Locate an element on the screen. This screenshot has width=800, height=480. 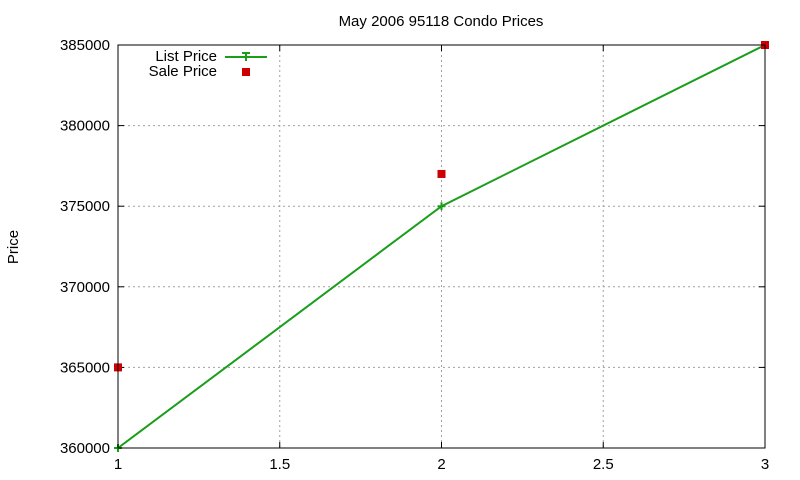
x-tick-label: 1 is located at coordinates (118, 464).